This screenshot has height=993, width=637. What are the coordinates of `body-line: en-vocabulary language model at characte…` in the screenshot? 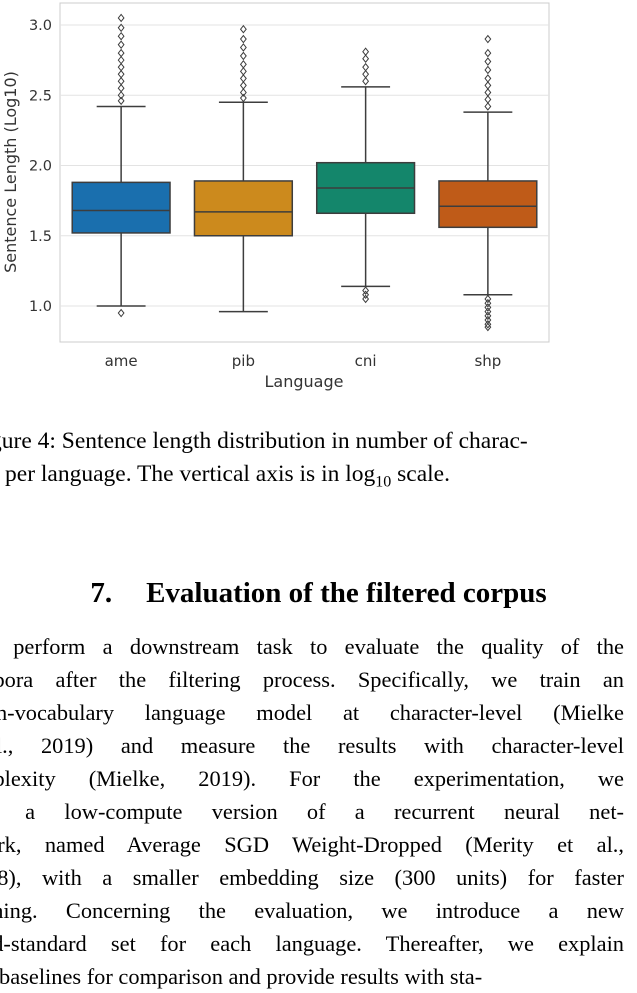 It's located at (312, 712).